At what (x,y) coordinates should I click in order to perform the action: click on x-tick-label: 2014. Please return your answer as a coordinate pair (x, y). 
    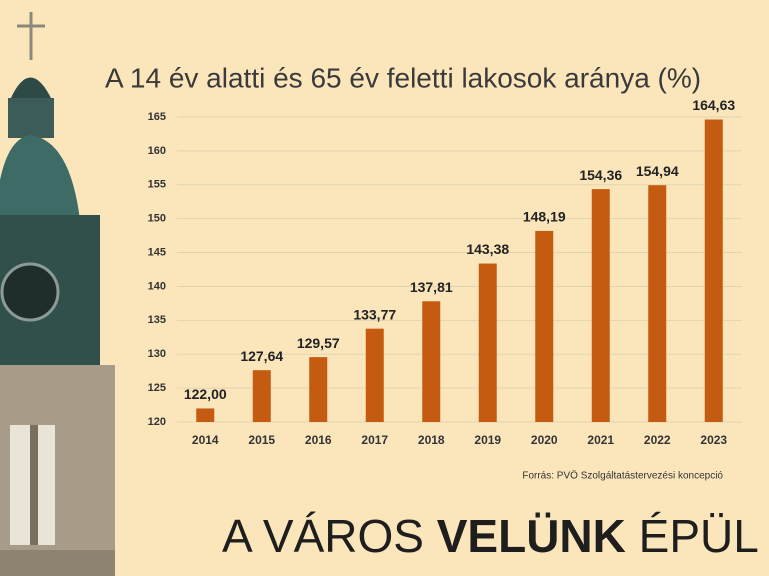
    Looking at the image, I should click on (205, 440).